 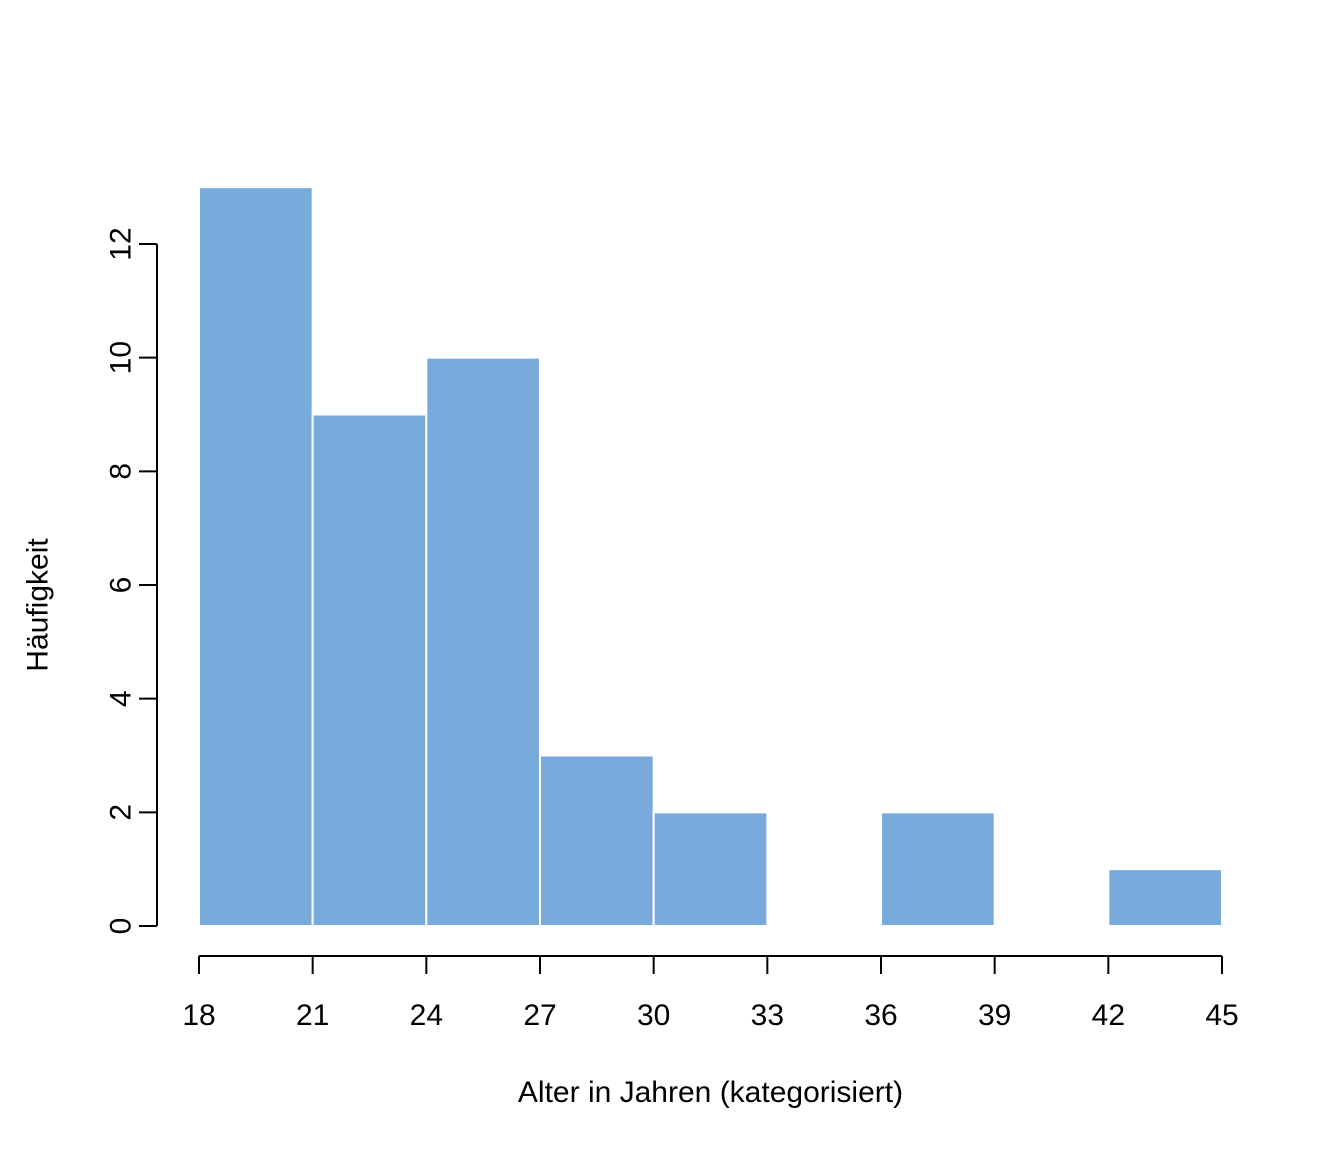 I want to click on x-tick-label: 21, so click(x=312, y=1015).